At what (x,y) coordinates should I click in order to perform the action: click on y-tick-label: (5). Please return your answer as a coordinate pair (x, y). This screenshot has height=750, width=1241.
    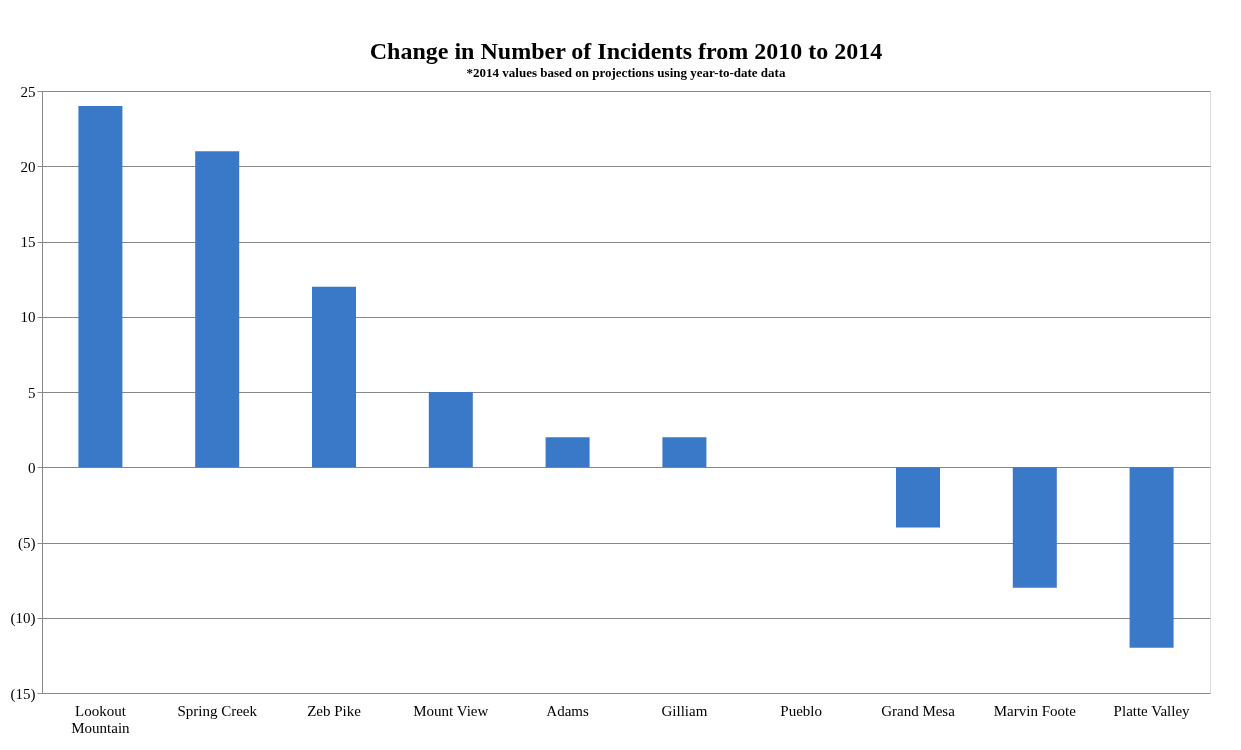
    Looking at the image, I should click on (27, 543).